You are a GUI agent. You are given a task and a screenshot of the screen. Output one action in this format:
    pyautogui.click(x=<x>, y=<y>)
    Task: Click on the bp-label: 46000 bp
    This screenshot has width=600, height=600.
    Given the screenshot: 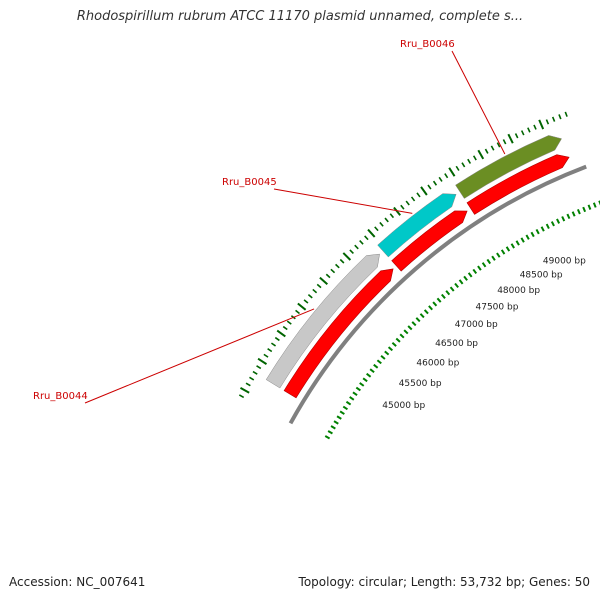 What is the action you would take?
    pyautogui.click(x=437, y=364)
    